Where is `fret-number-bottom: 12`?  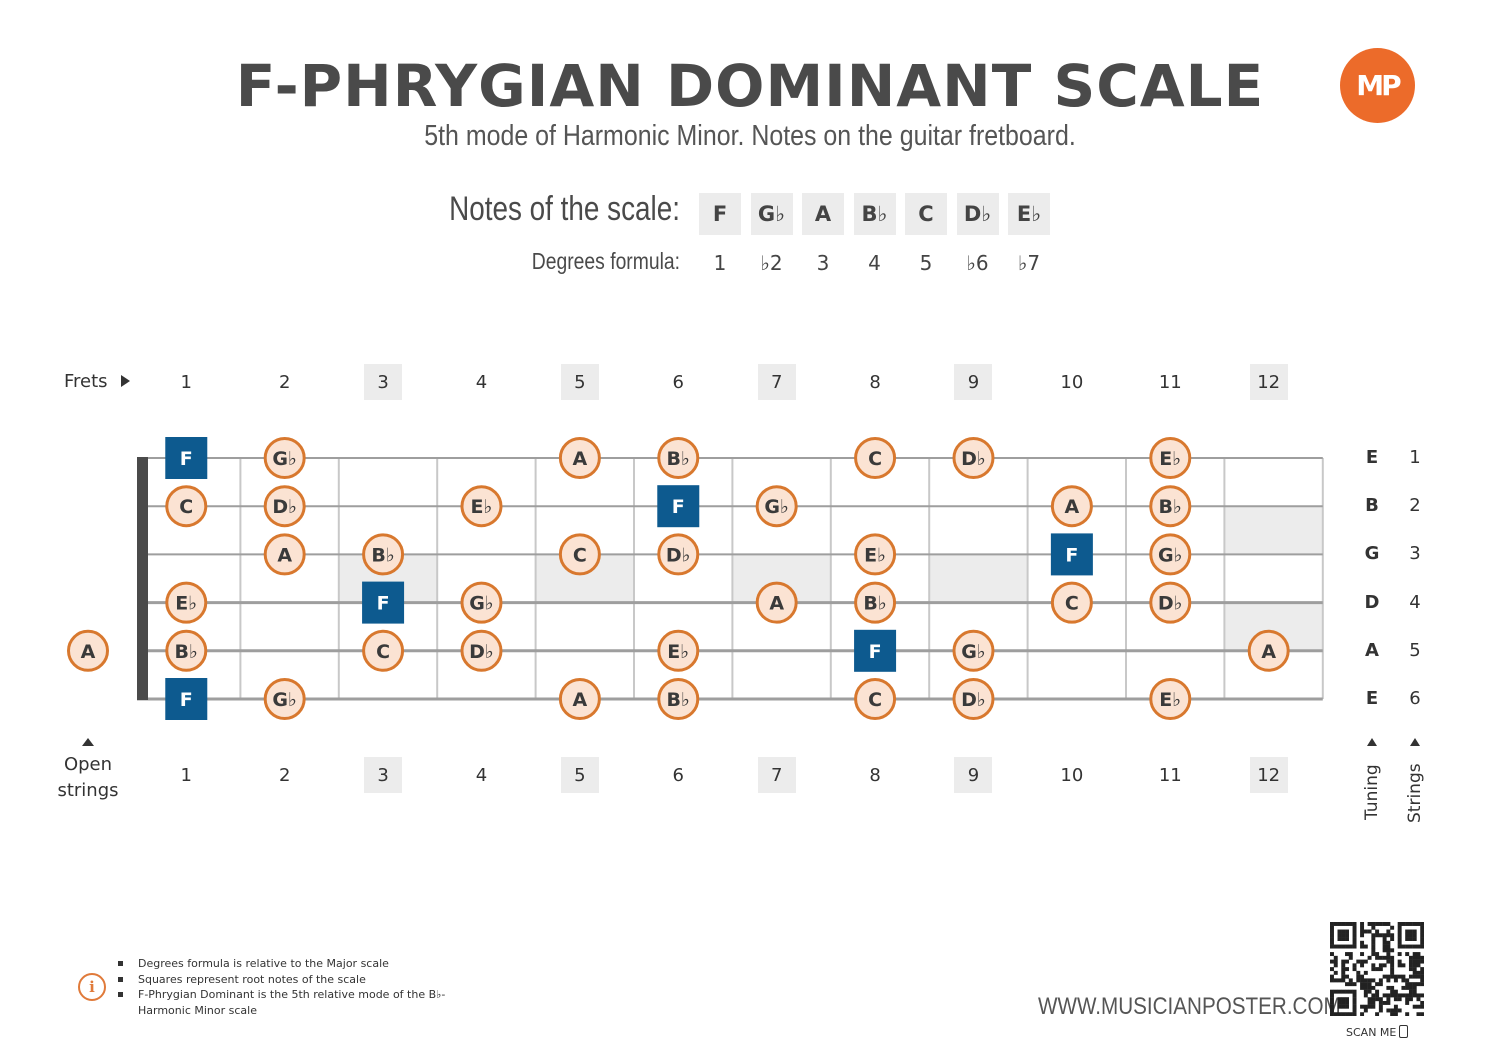 fret-number-bottom: 12 is located at coordinates (1268, 775).